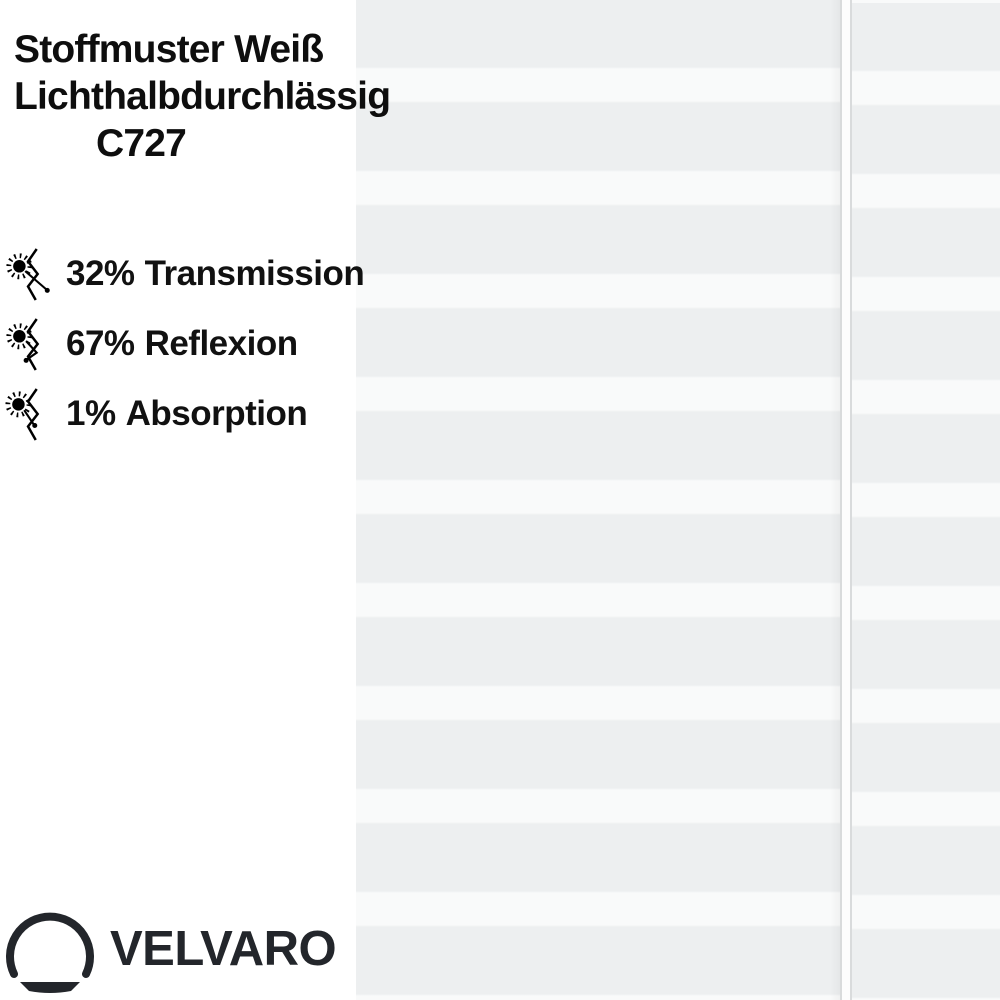  I want to click on dome-awning-icon, so click(50, 952).